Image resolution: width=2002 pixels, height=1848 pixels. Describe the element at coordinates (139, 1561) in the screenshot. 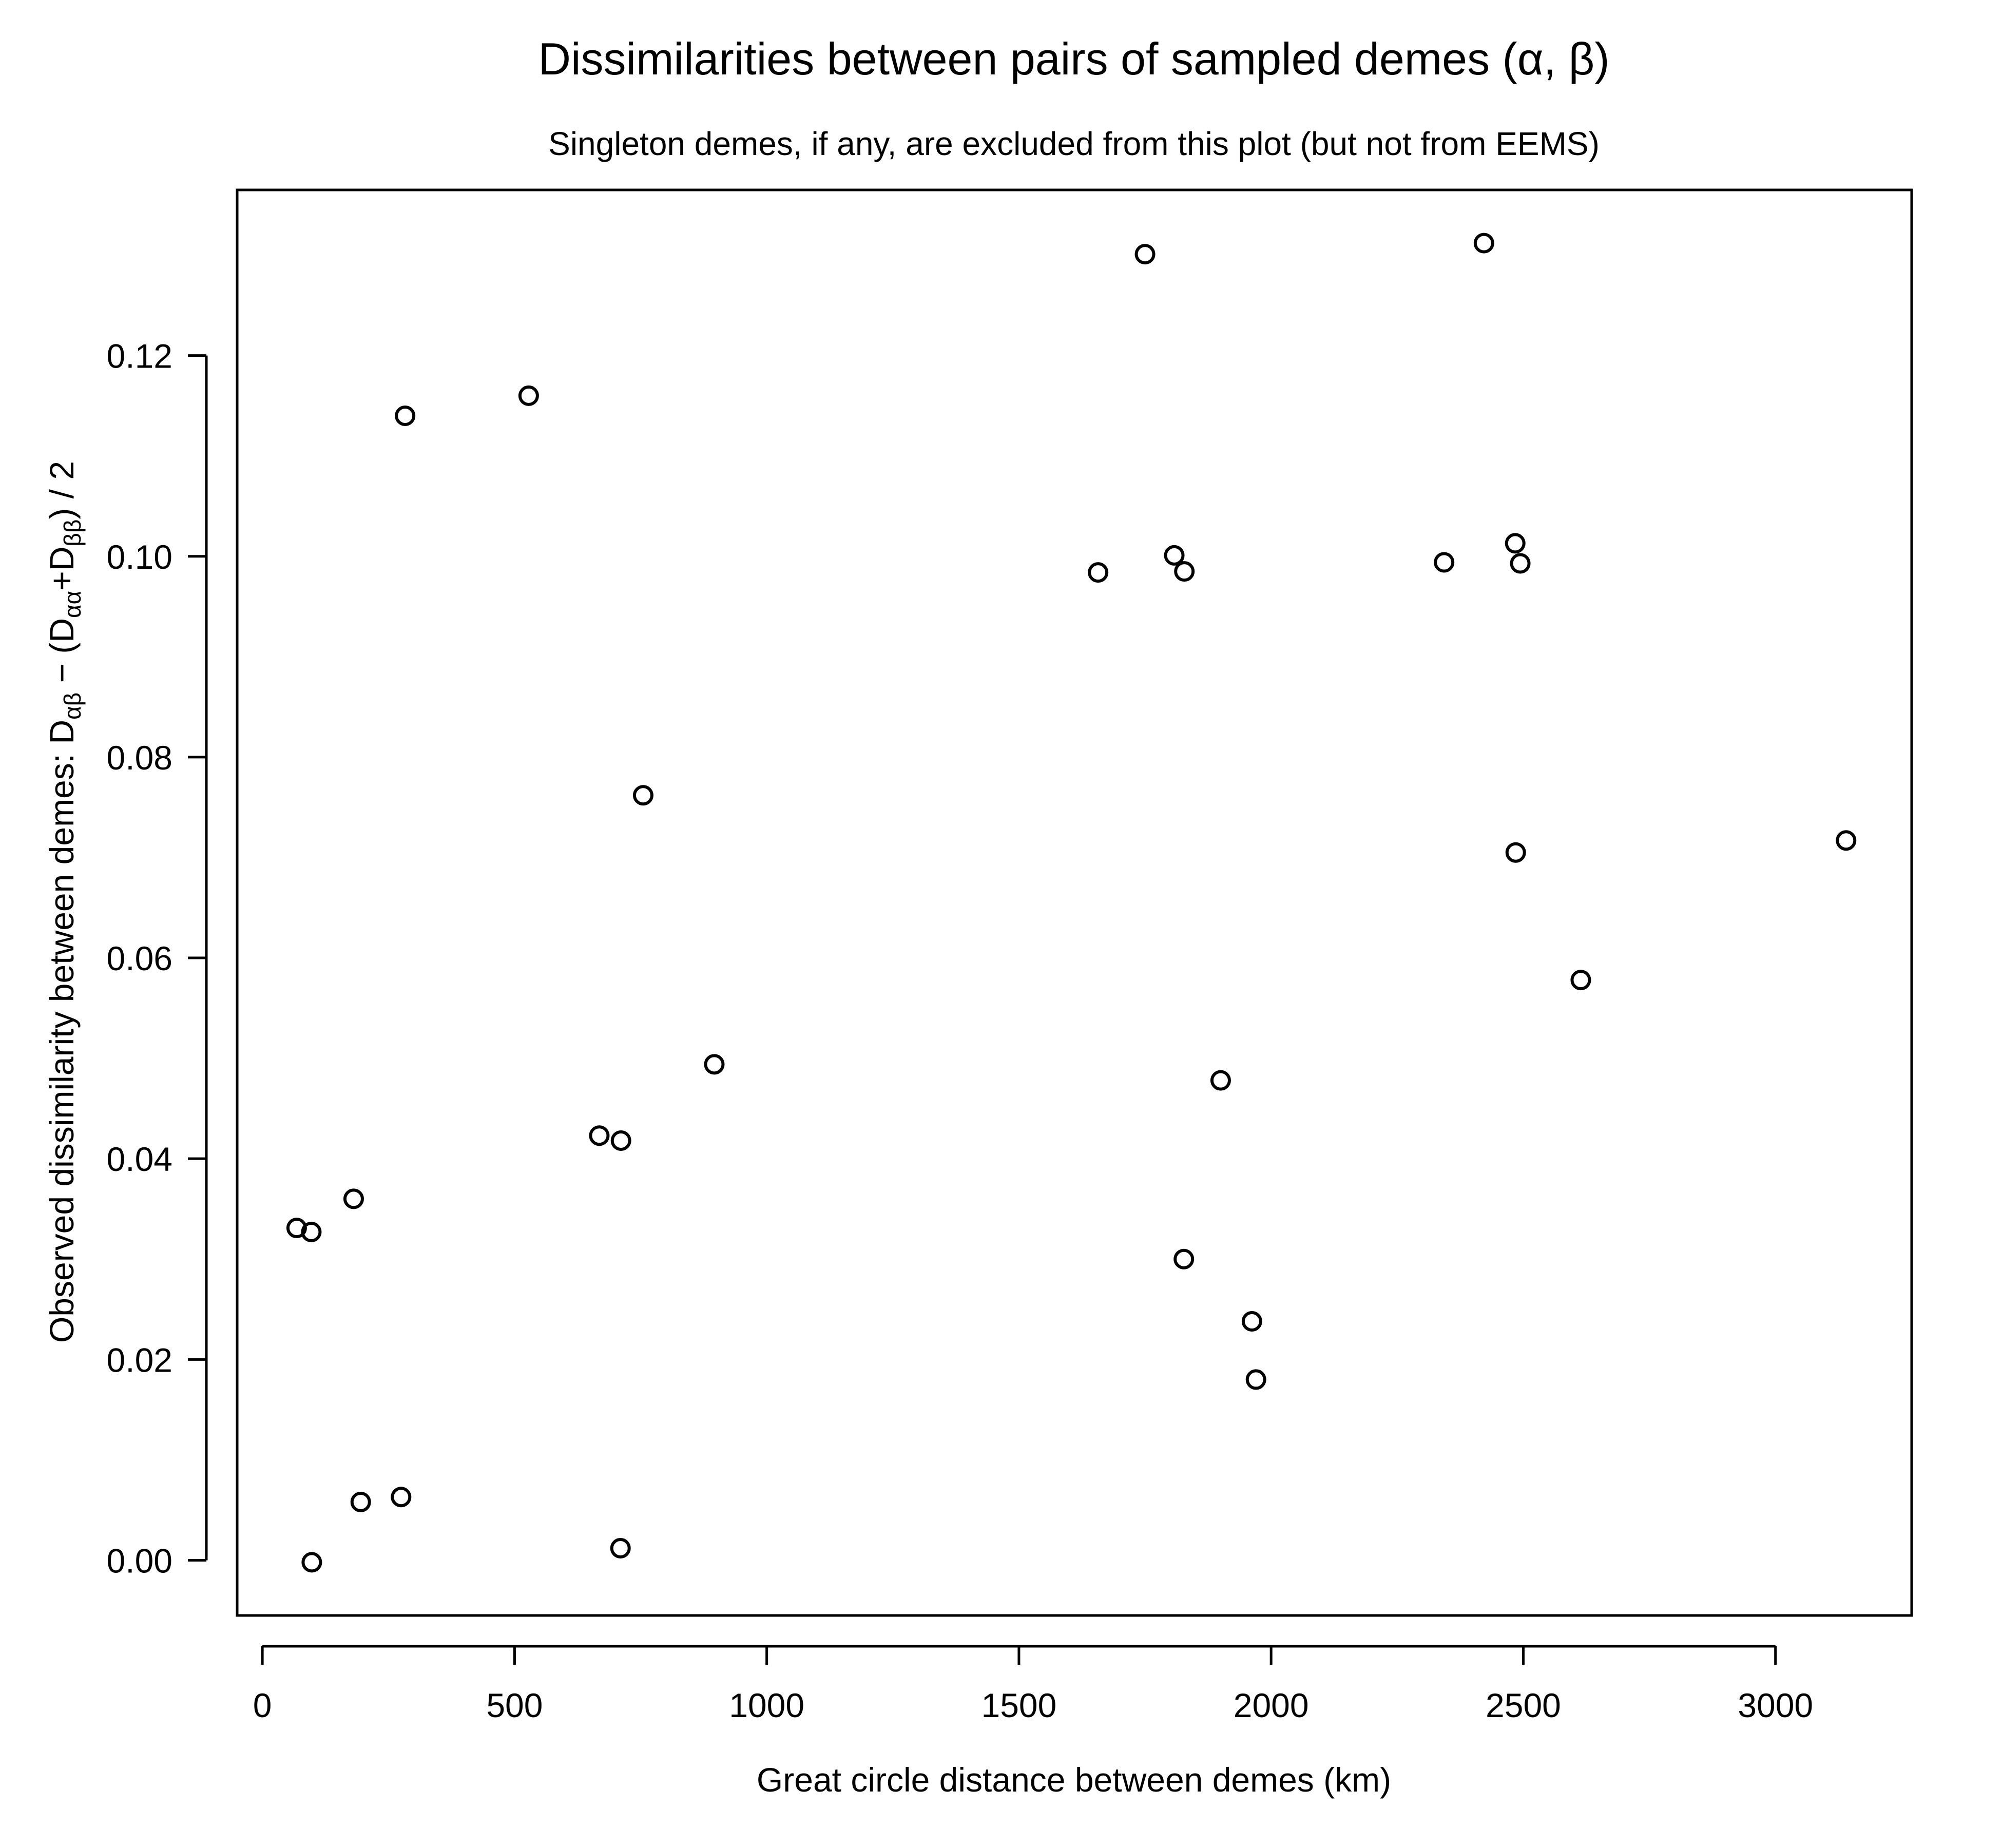

I see `y-tick-label: 0.00` at that location.